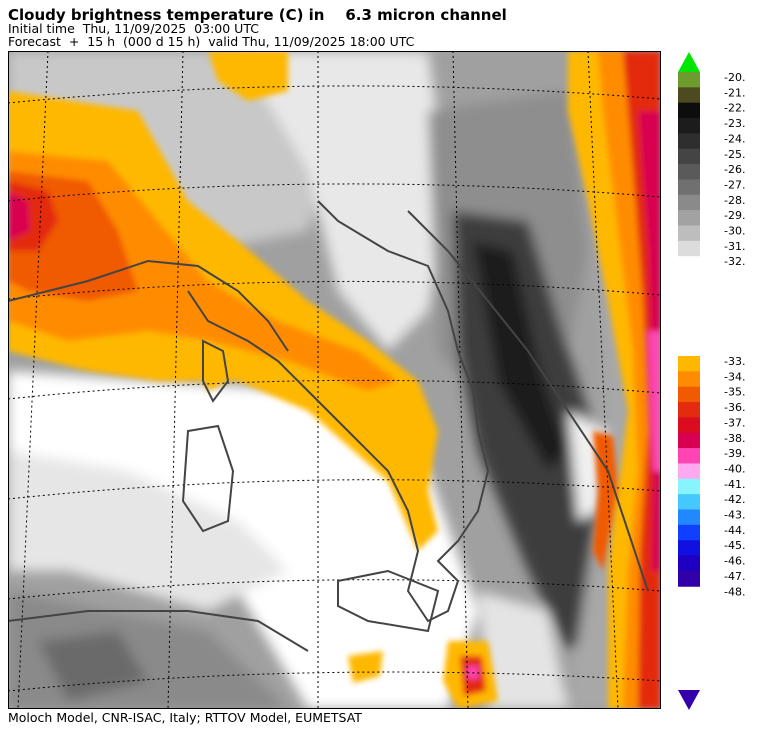  Describe the element at coordinates (734, 530) in the screenshot. I see `legend-label: -44.` at that location.